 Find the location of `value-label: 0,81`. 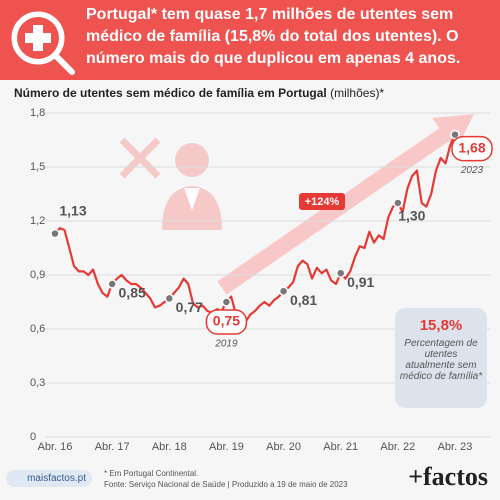

value-label: 0,81 is located at coordinates (303, 300).